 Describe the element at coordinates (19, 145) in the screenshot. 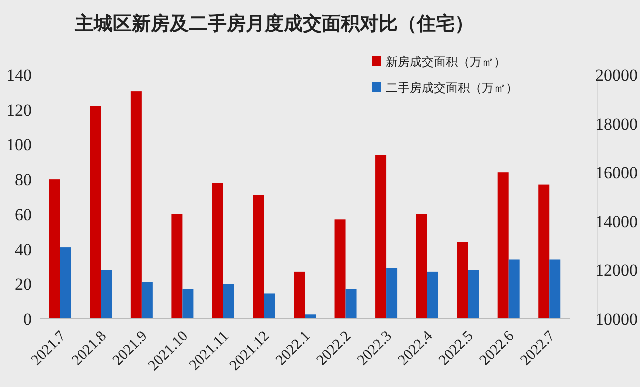

I see `y-tick-label: 100` at that location.